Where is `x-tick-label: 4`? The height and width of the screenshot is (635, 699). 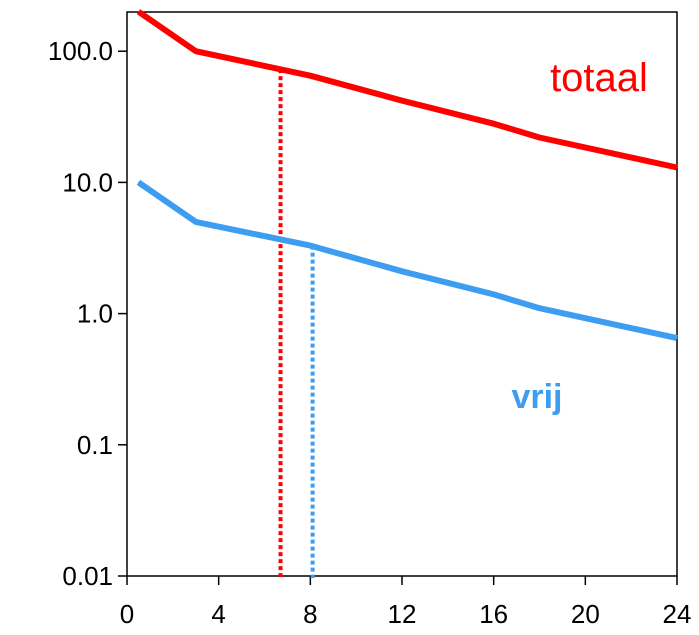 x-tick-label: 4 is located at coordinates (218, 614).